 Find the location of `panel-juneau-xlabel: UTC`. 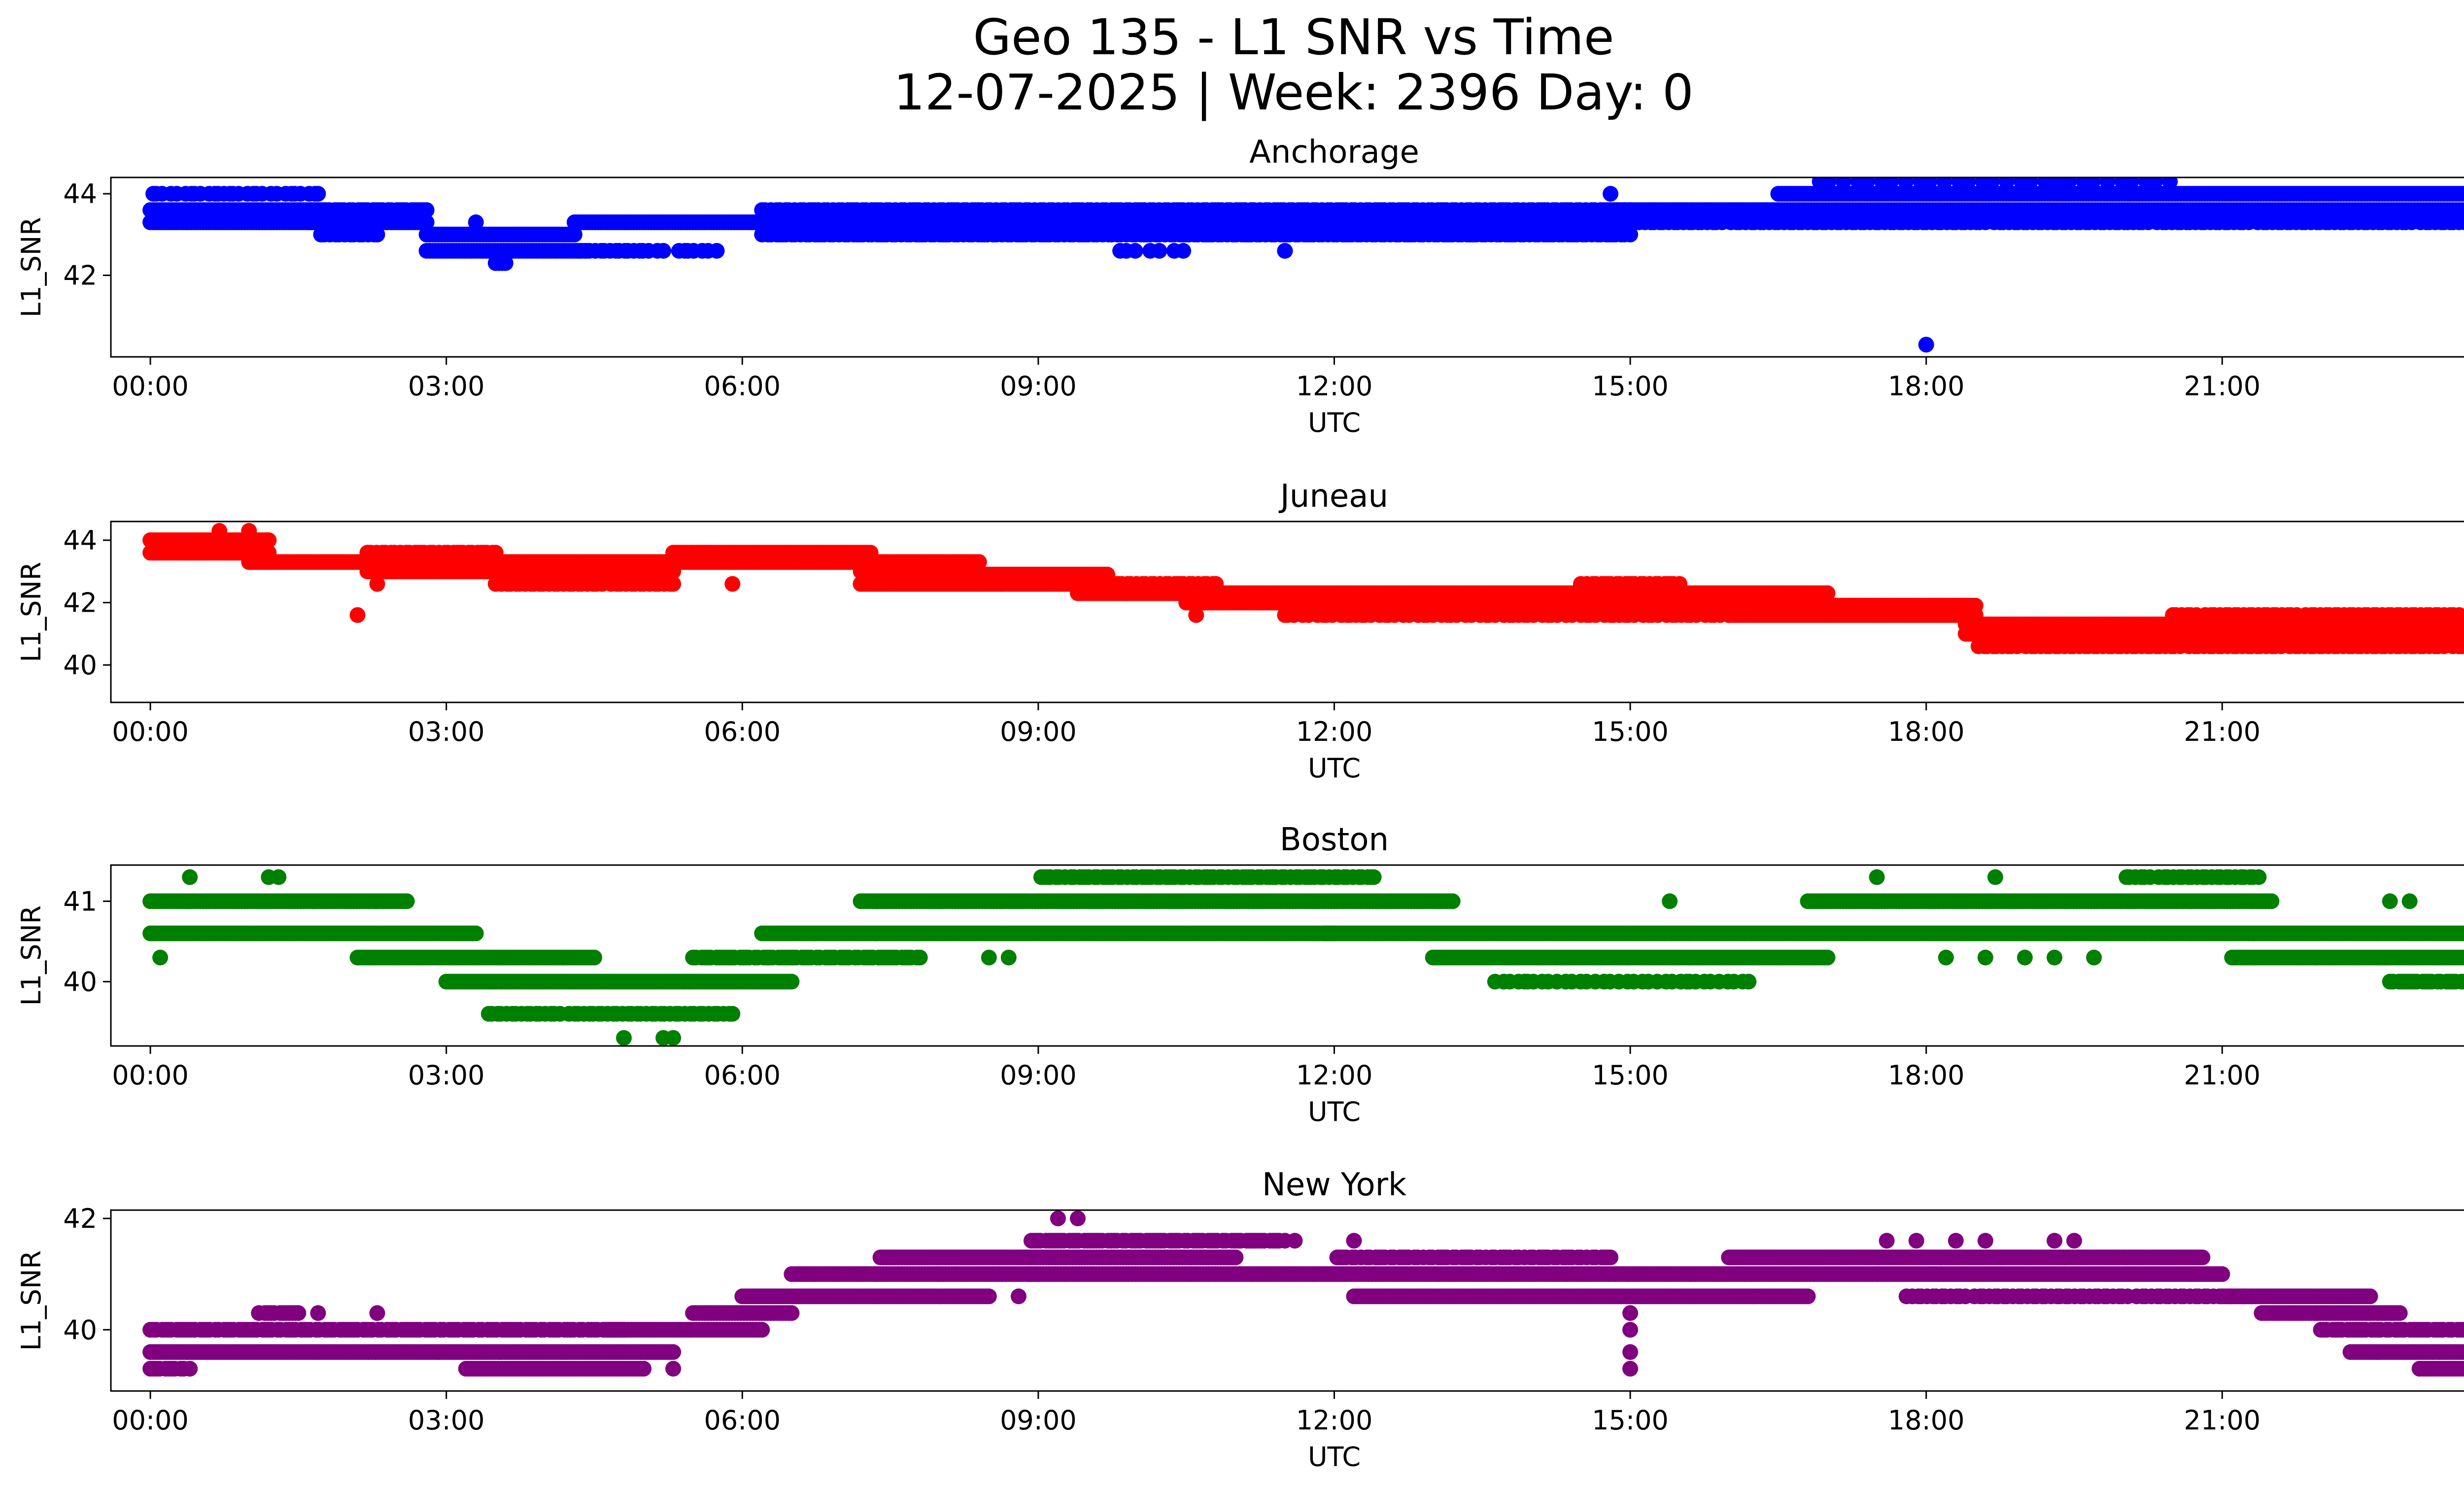

panel-juneau-xlabel: UTC is located at coordinates (1334, 768).